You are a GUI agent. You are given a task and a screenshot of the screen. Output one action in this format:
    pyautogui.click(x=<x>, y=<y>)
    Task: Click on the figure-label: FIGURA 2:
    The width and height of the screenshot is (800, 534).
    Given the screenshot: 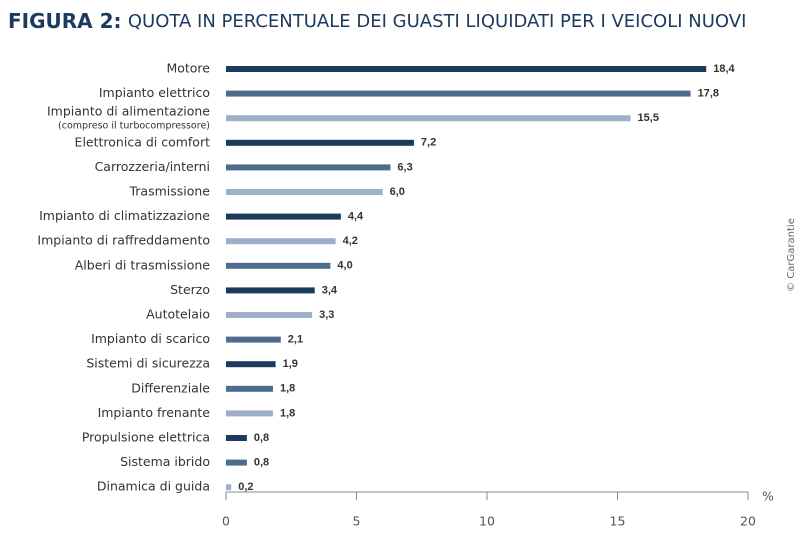 What is the action you would take?
    pyautogui.click(x=65, y=21)
    